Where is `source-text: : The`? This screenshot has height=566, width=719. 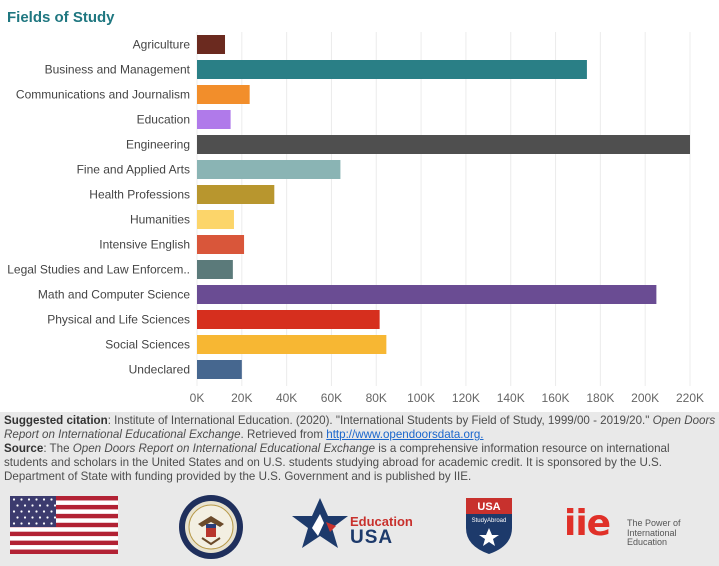 source-text: : The is located at coordinates (58, 448).